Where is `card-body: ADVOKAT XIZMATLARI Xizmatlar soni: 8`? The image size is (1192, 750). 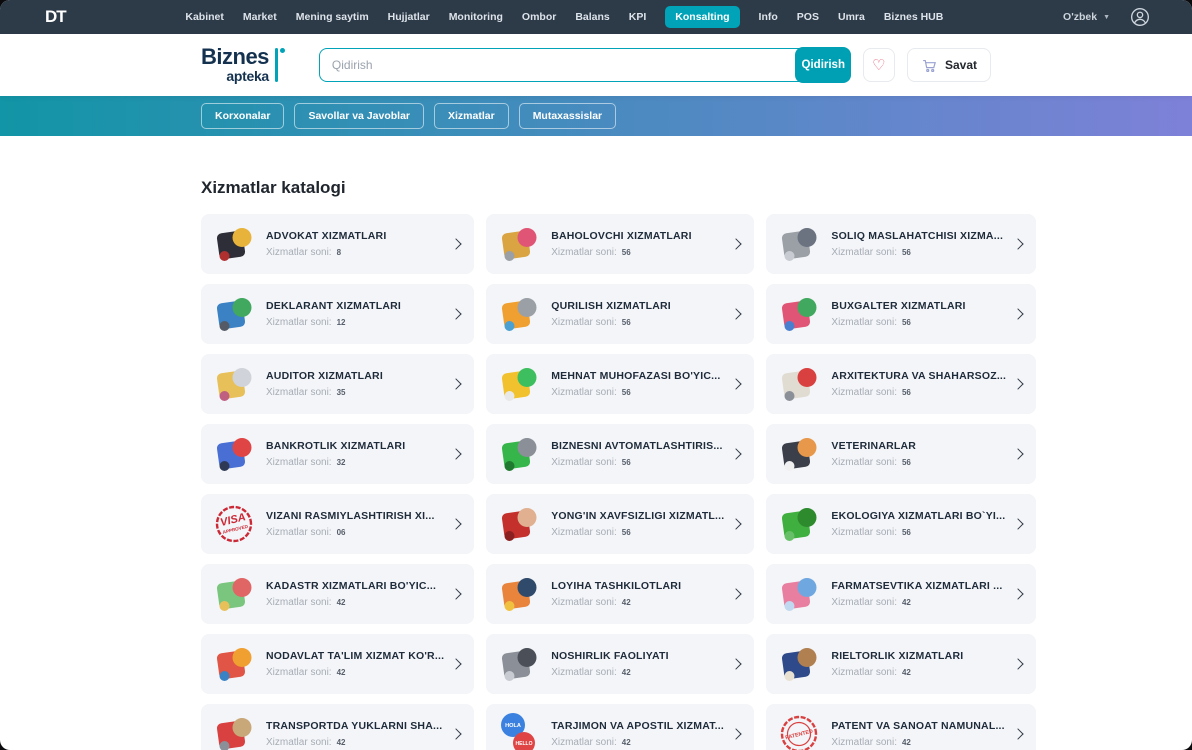 card-body: ADVOKAT XIZMATLARI Xizmatlar soni: 8 is located at coordinates (355, 244).